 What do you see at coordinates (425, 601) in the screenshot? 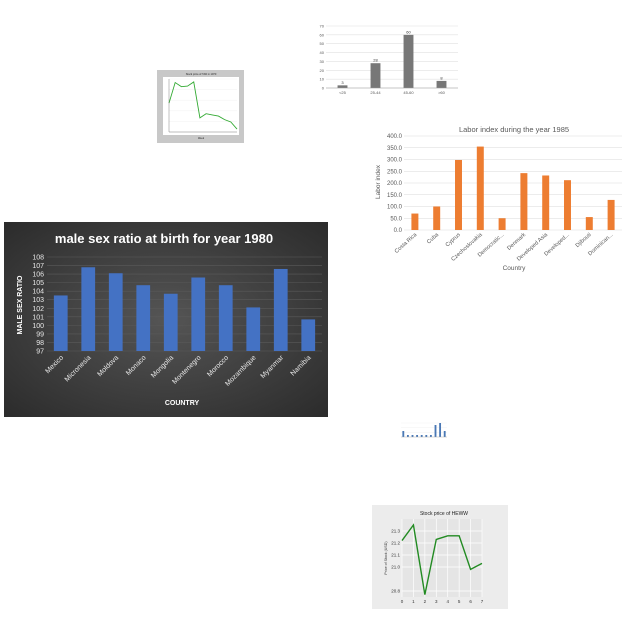
I see `x-tick-label: 2` at bounding box center [425, 601].